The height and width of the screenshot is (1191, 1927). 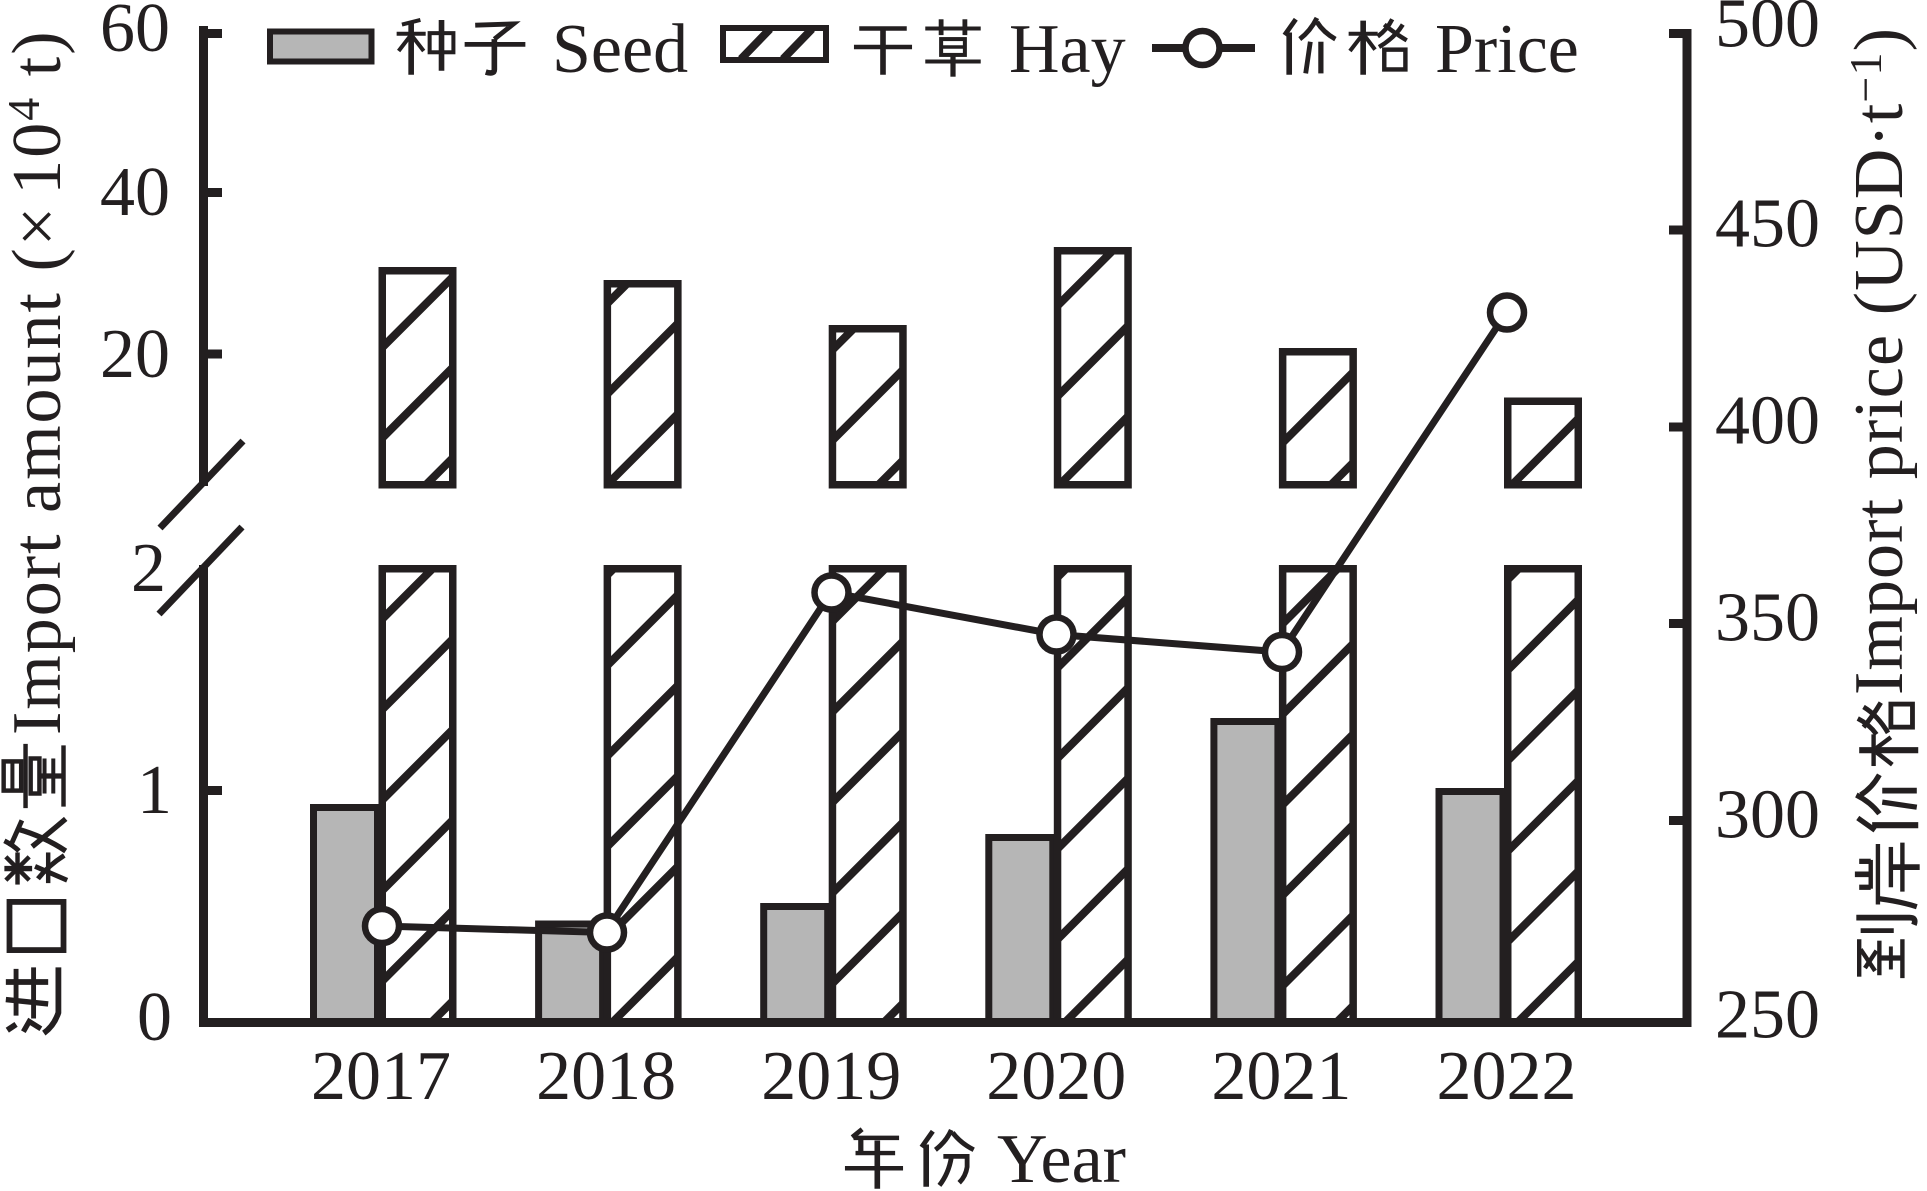 I want to click on svg-text: 2, so click(x=148, y=568).